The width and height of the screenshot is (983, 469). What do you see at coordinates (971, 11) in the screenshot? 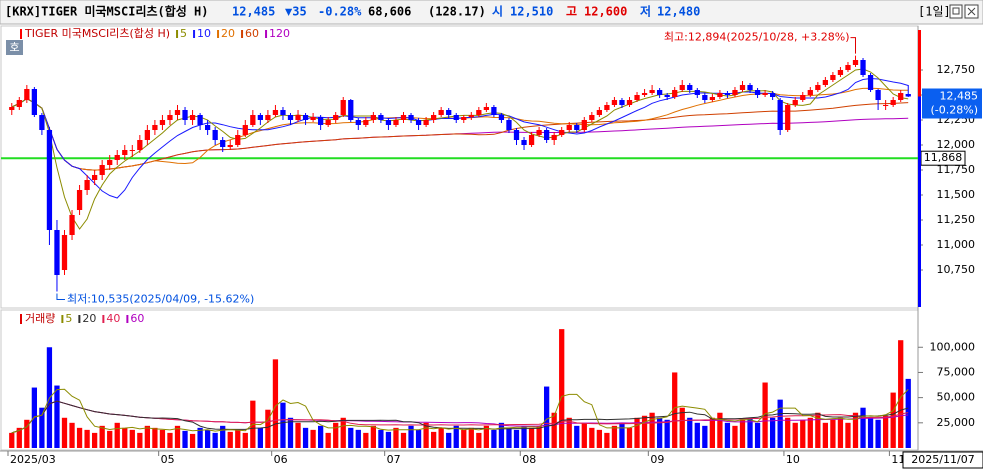
I see `close-icon` at bounding box center [971, 11].